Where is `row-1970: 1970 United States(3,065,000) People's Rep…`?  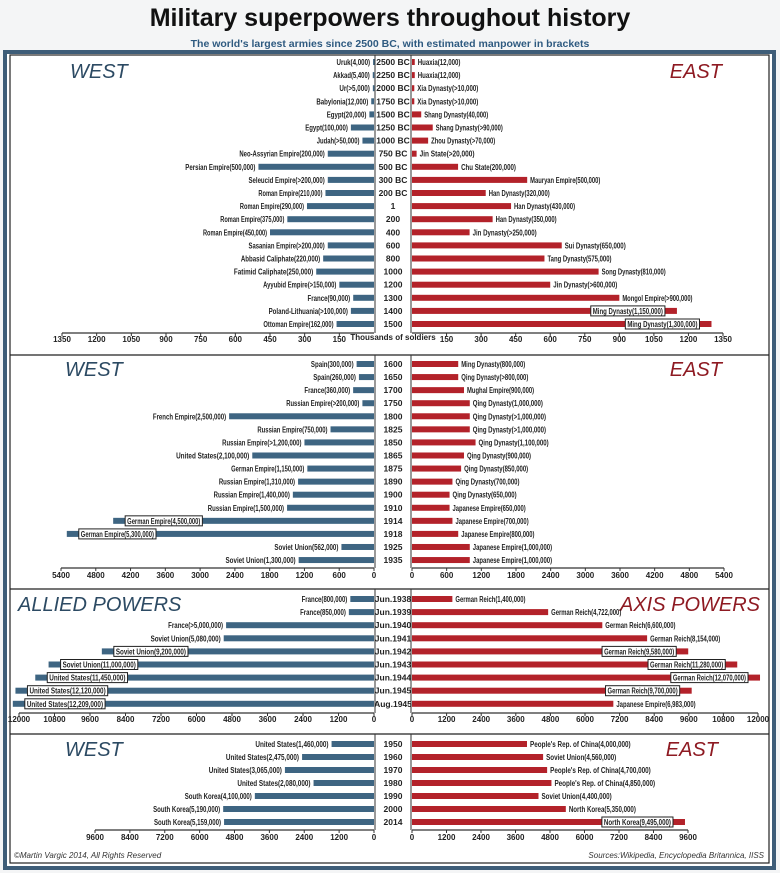 row-1970: 1970 United States(3,065,000) People's Rep… is located at coordinates (430, 770).